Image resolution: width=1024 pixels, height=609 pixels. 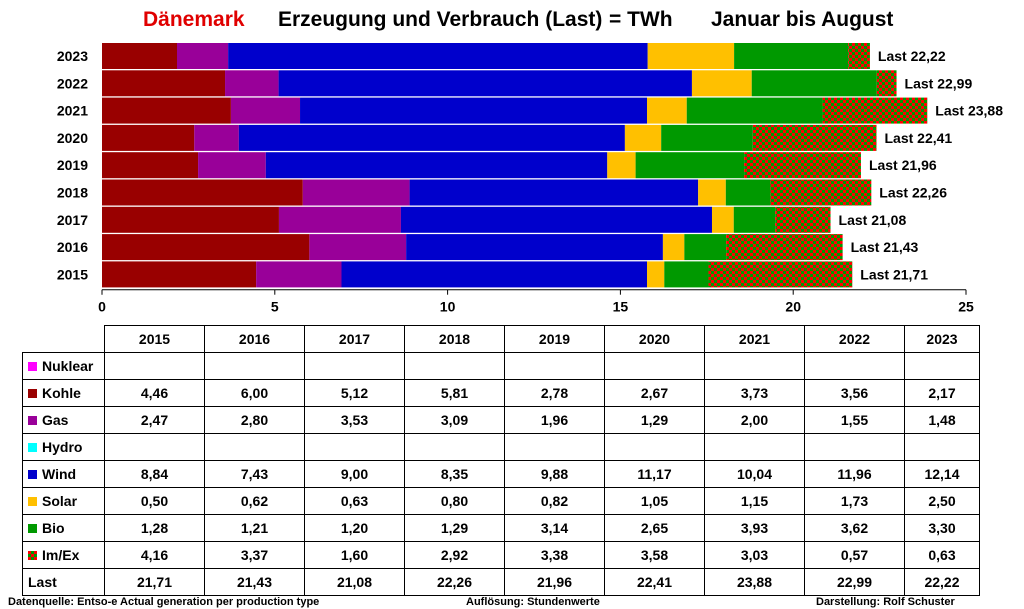 I want to click on table-header-year: 2023, so click(x=942, y=339).